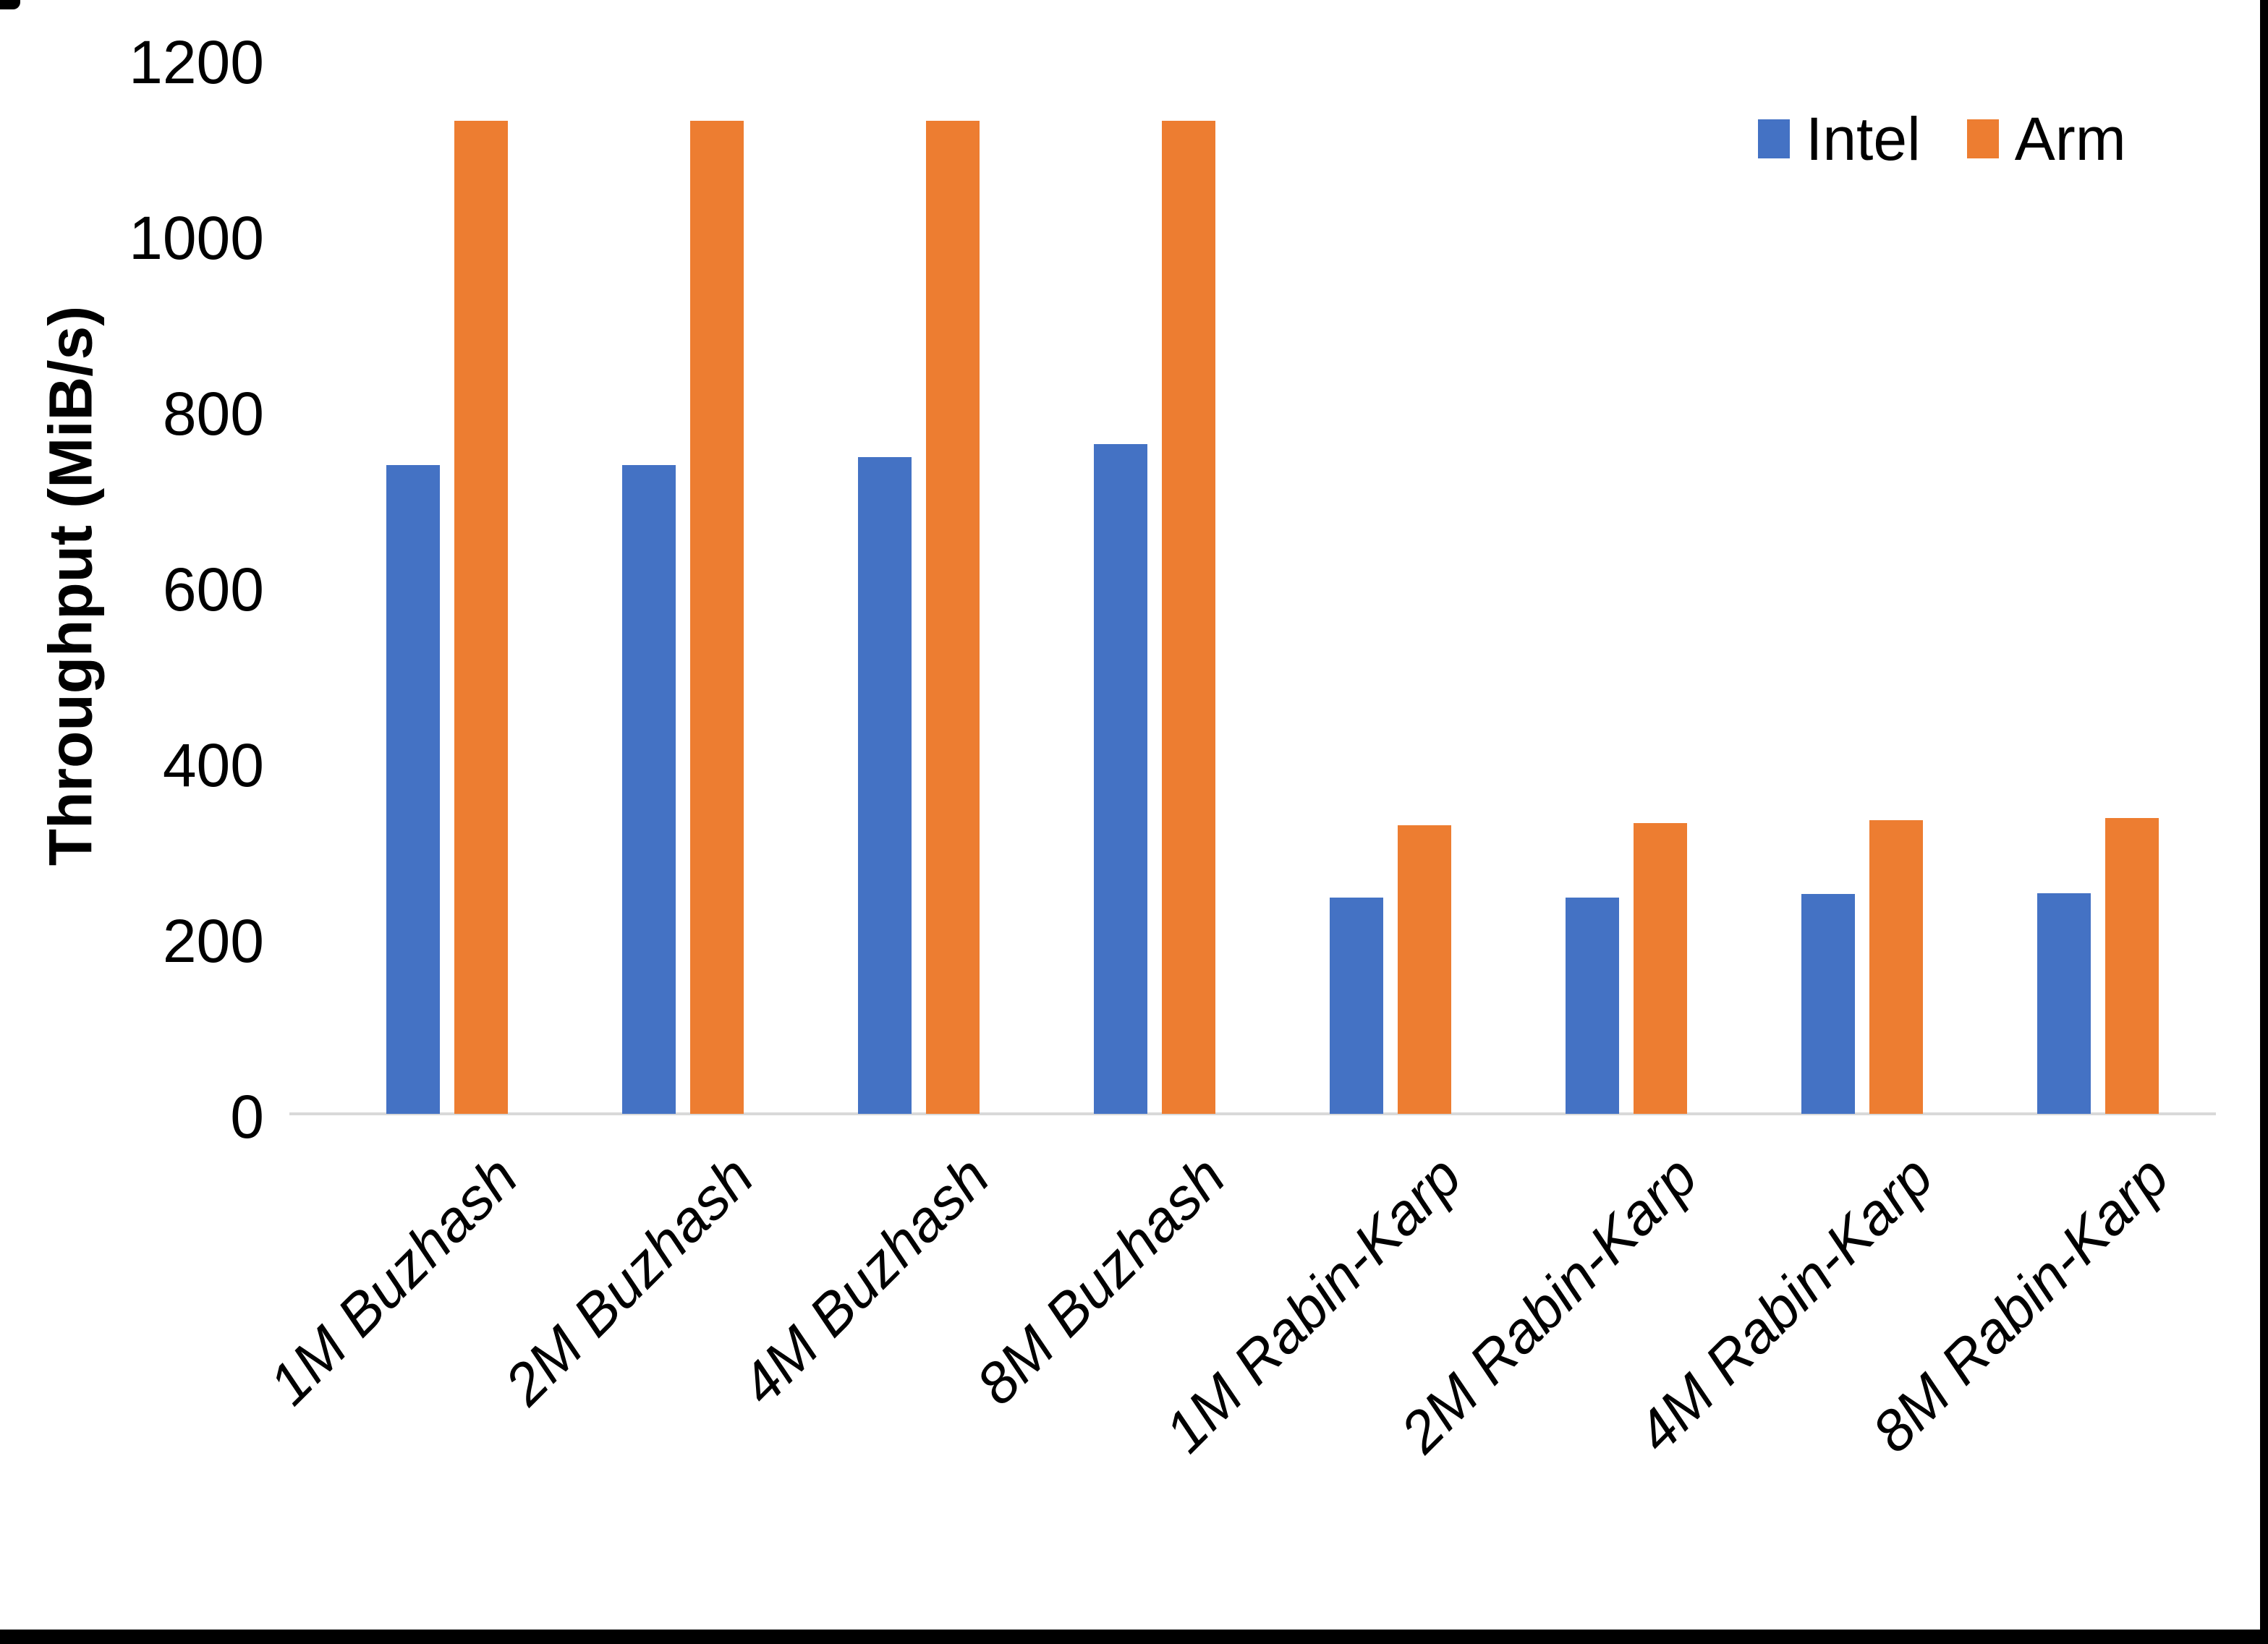 This screenshot has width=2268, height=1644. Describe the element at coordinates (1942, 138) in the screenshot. I see `legend: Intel Arm` at that location.